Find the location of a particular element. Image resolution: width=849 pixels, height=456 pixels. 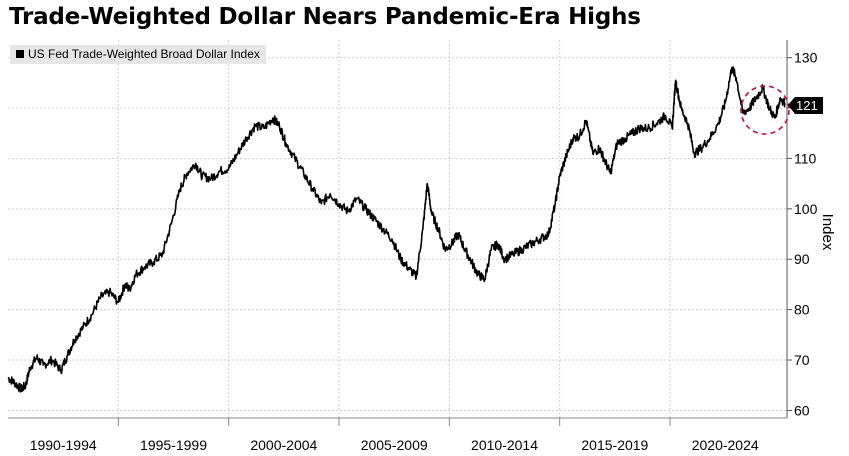

x-tick-label: 1995-1999 is located at coordinates (173, 445).